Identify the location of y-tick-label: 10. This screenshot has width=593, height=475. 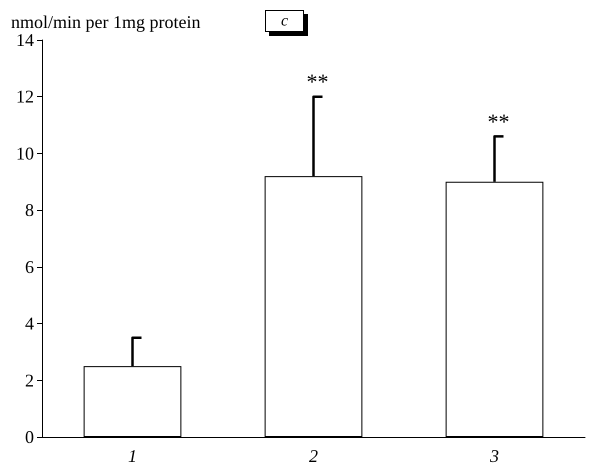
(25, 153).